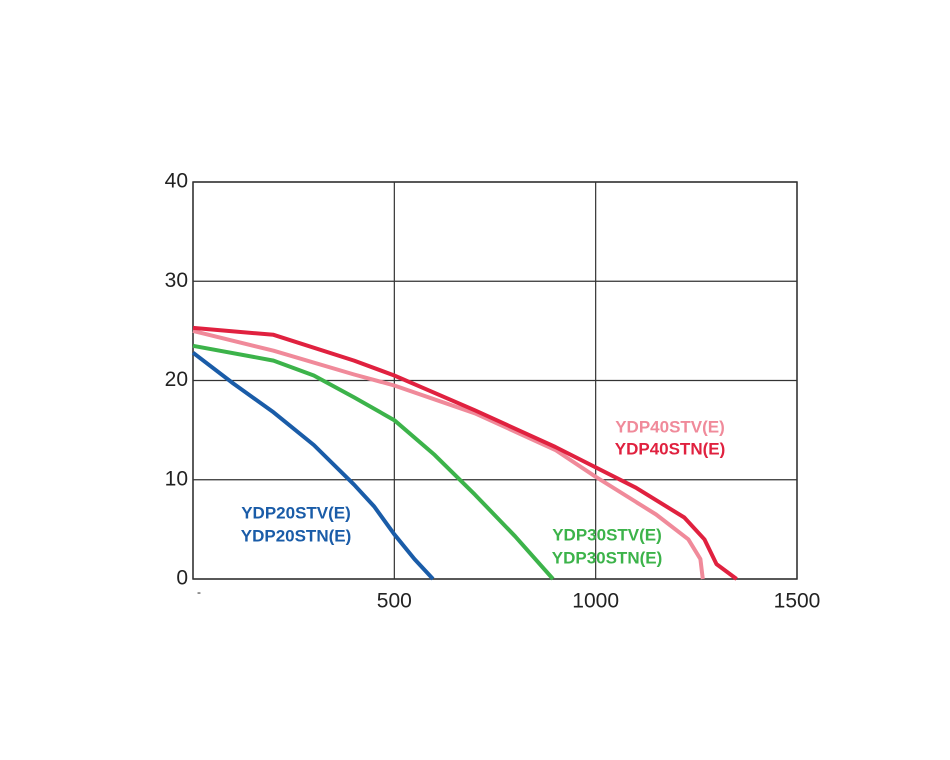 Image resolution: width=950 pixels, height=760 pixels. I want to click on series-label: YDP20STN(E), so click(296, 535).